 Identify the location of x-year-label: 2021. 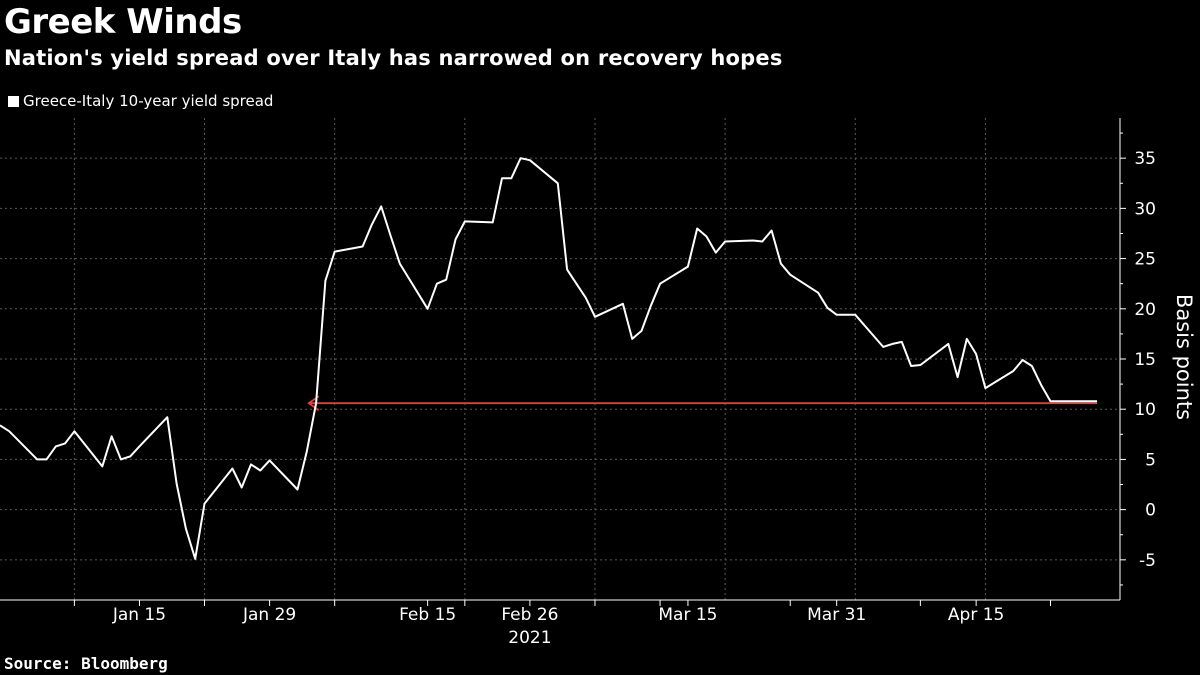
(529, 638).